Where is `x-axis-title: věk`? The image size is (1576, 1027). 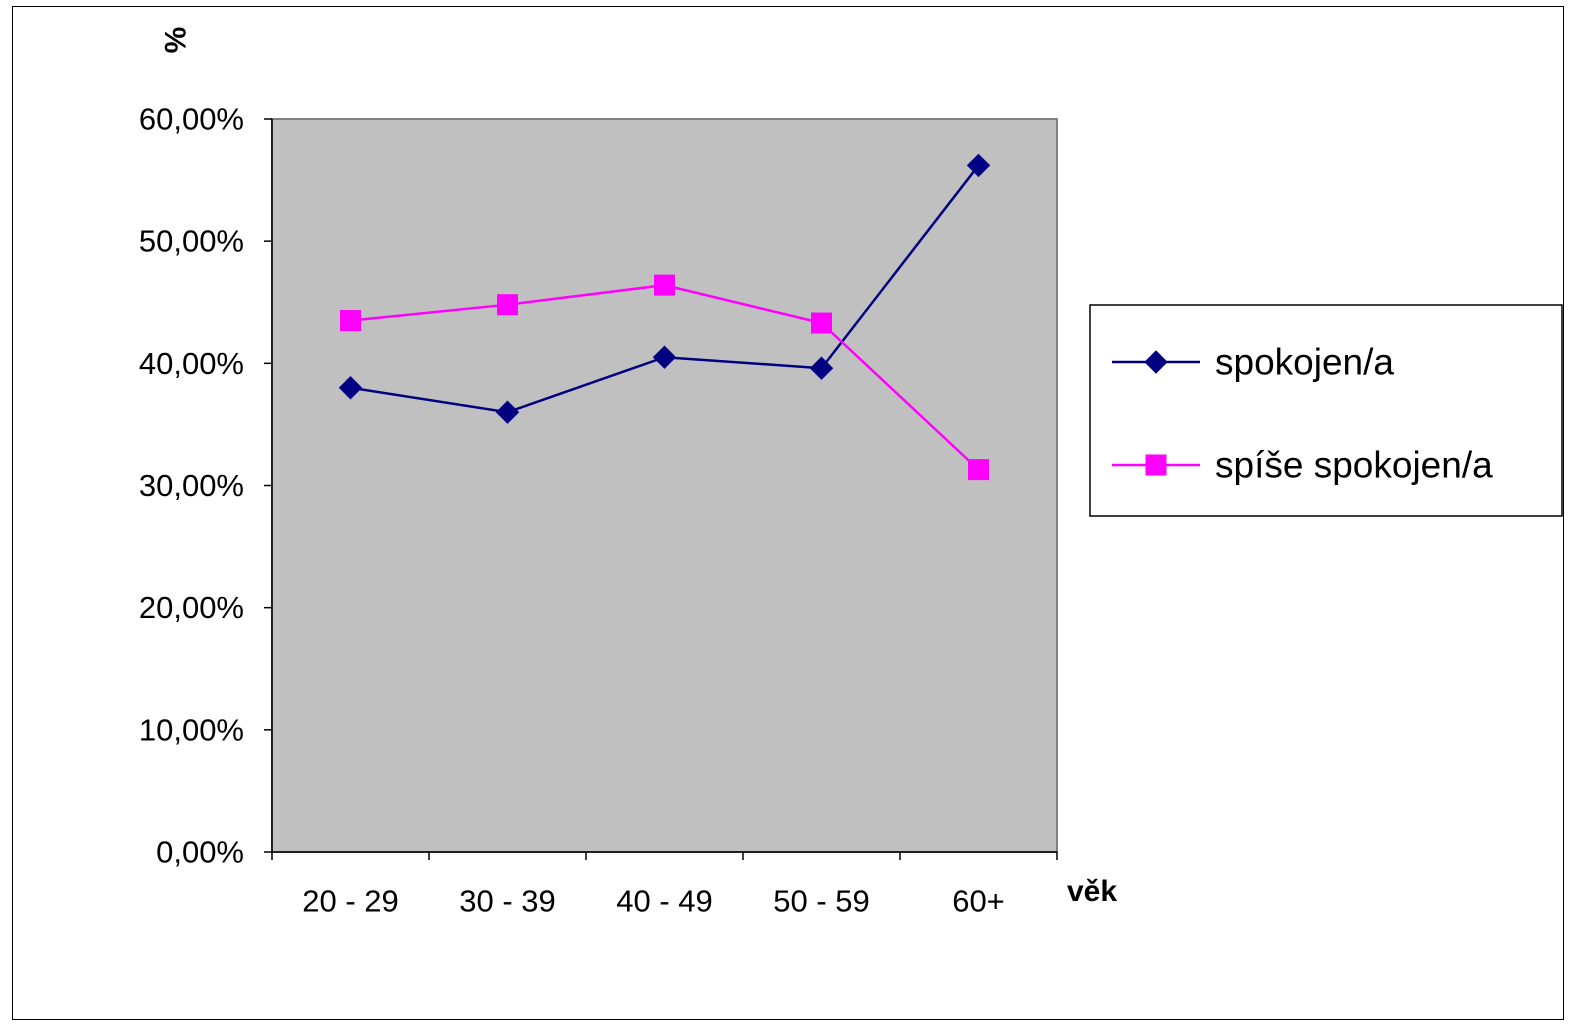
x-axis-title: věk is located at coordinates (1092, 891).